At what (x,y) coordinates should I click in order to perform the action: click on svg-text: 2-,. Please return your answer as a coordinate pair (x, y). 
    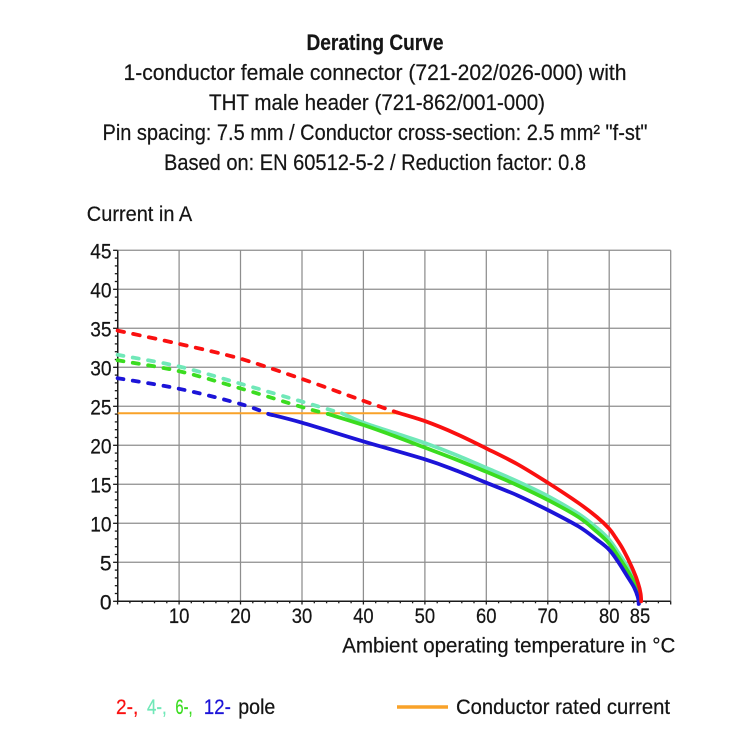
    Looking at the image, I should click on (127, 707).